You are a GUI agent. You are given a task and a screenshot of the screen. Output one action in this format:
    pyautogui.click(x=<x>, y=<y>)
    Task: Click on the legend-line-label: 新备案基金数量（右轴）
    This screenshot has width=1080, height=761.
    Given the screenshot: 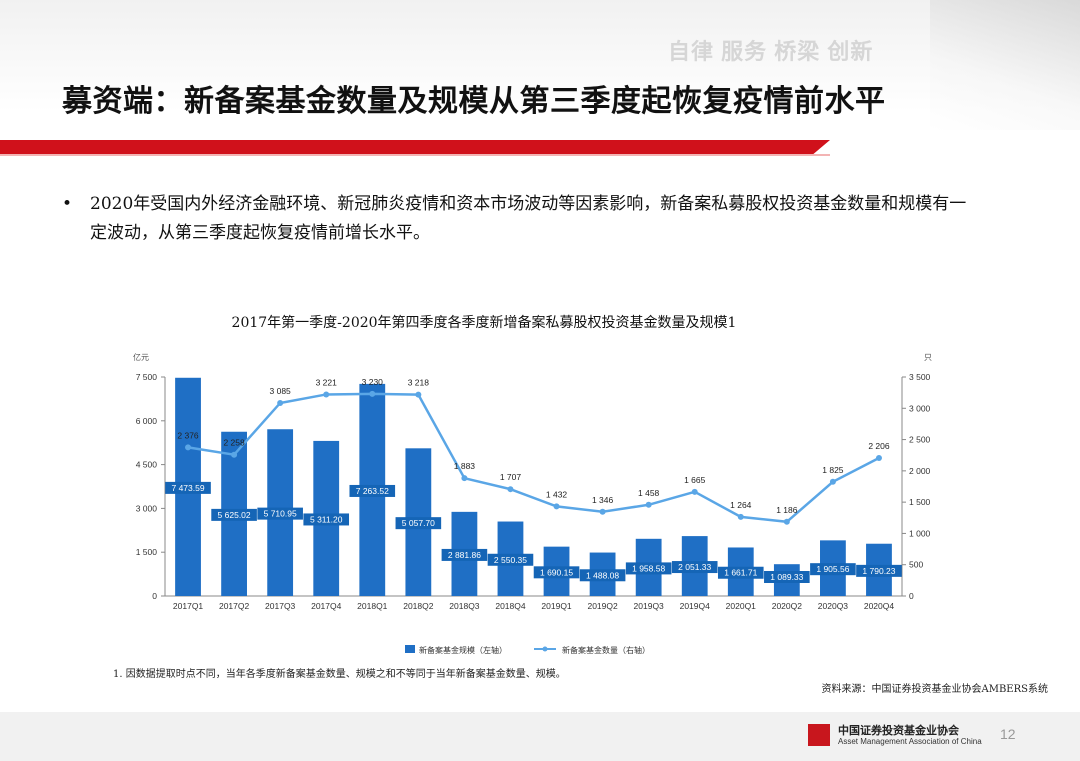 What is the action you would take?
    pyautogui.click(x=606, y=650)
    